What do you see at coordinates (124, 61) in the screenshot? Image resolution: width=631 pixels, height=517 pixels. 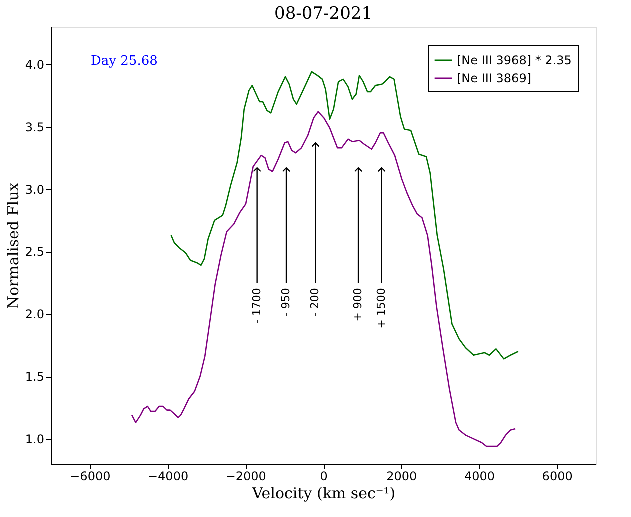 I see `annotation: Day 25.68` at bounding box center [124, 61].